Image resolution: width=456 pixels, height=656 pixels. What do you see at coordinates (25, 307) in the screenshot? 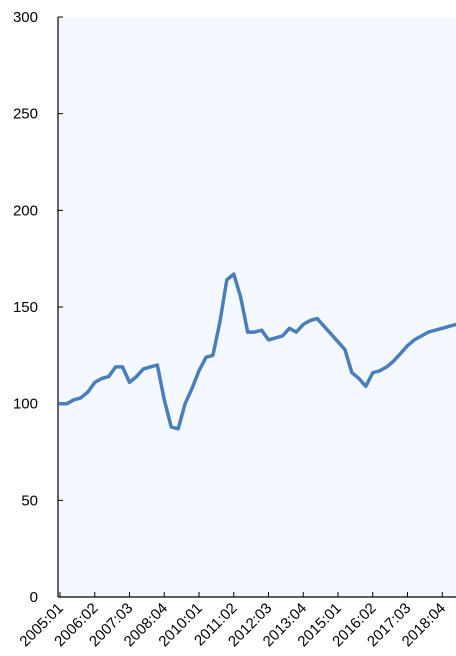
I see `y-tick-label: 150` at bounding box center [25, 307].